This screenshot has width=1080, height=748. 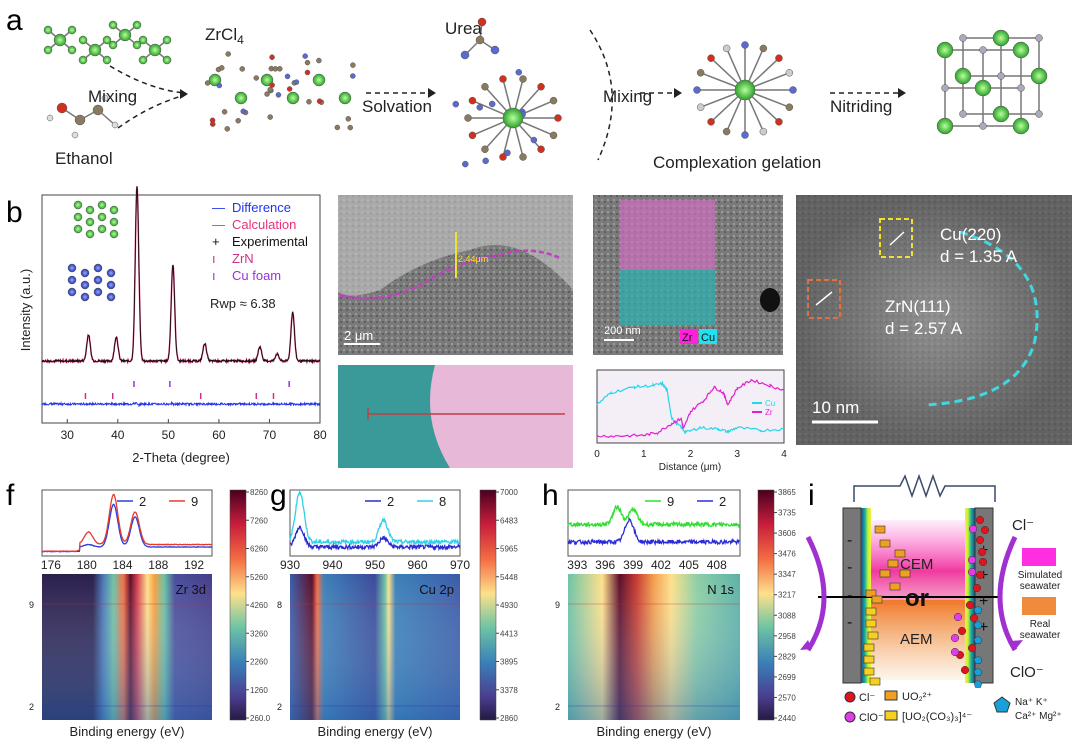 What do you see at coordinates (14, 20) in the screenshot?
I see `panel-label-a: a` at bounding box center [14, 20].